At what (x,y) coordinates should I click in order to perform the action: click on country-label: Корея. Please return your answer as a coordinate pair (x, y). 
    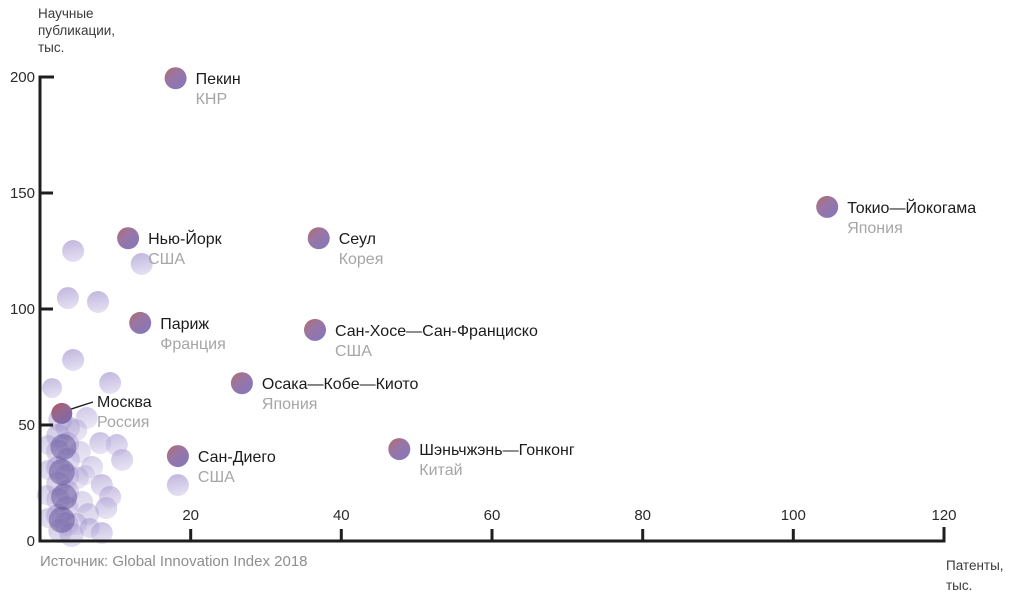
    Looking at the image, I should click on (361, 259).